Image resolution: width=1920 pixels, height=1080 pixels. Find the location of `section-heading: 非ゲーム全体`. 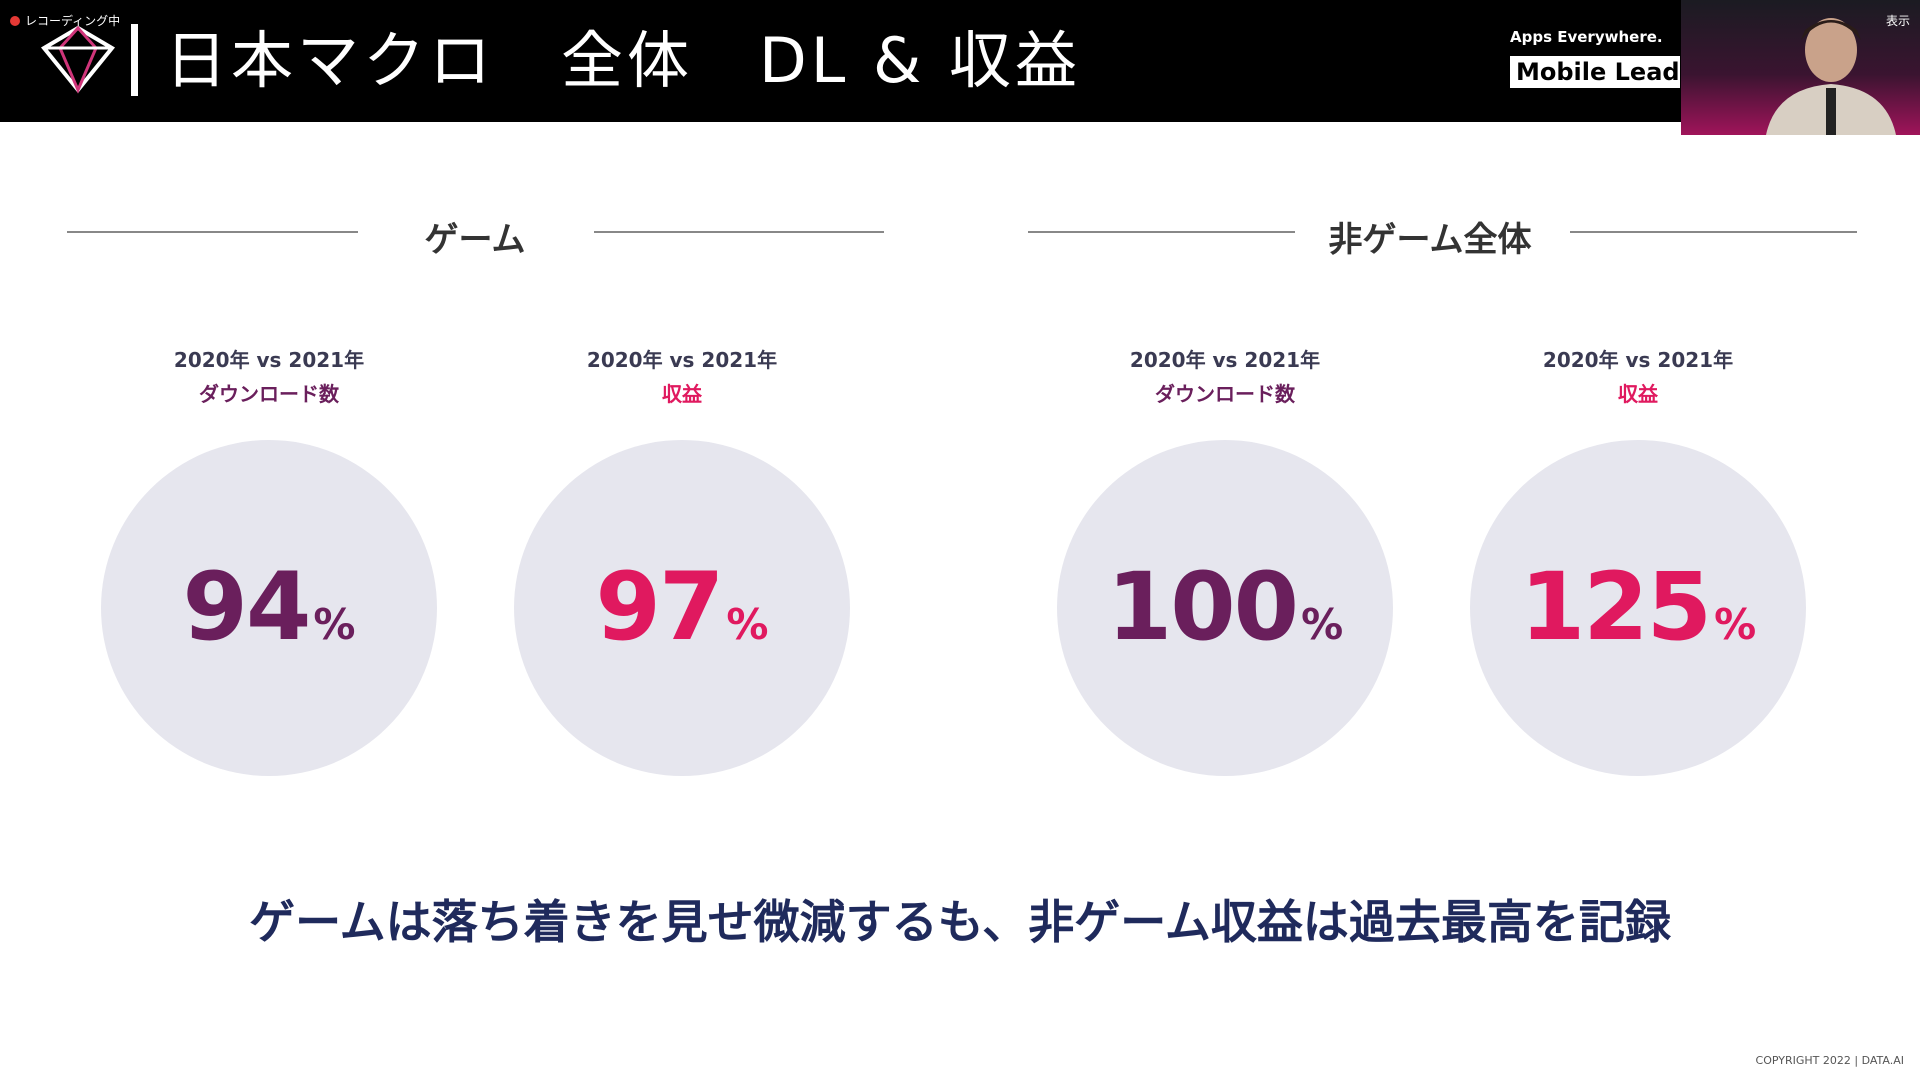

section-heading: 非ゲーム全体 is located at coordinates (1430, 240).